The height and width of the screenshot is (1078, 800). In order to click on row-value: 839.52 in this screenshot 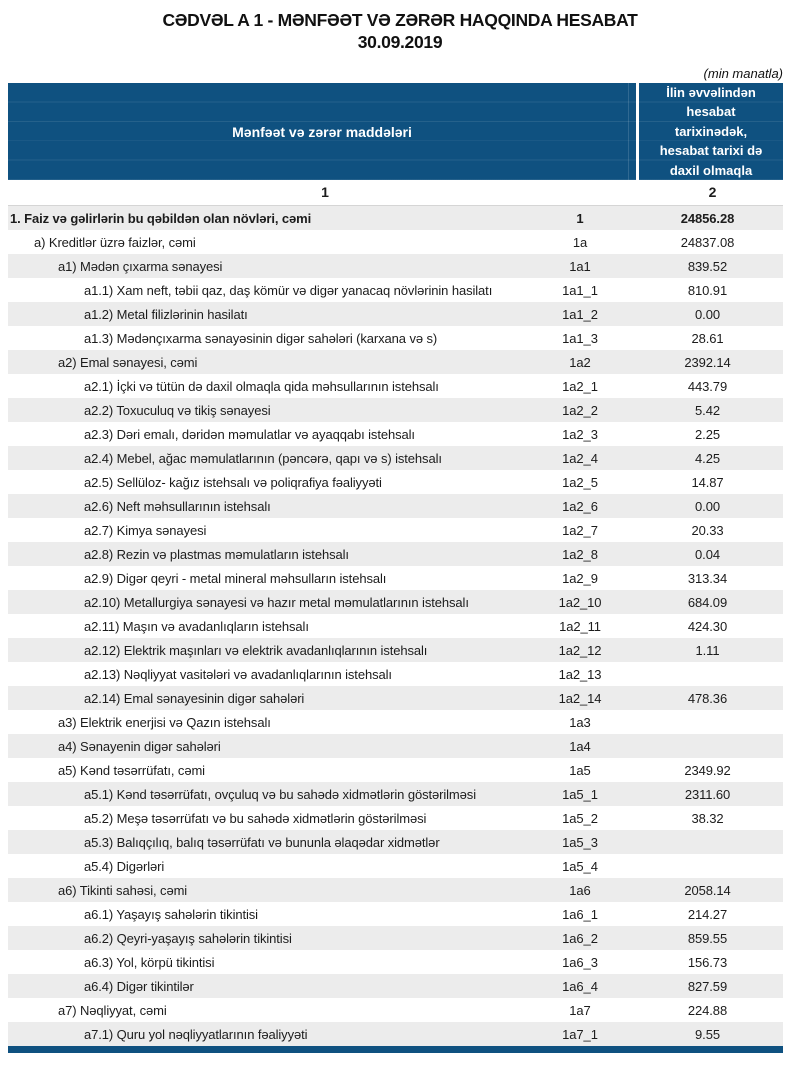, I will do `click(707, 266)`.